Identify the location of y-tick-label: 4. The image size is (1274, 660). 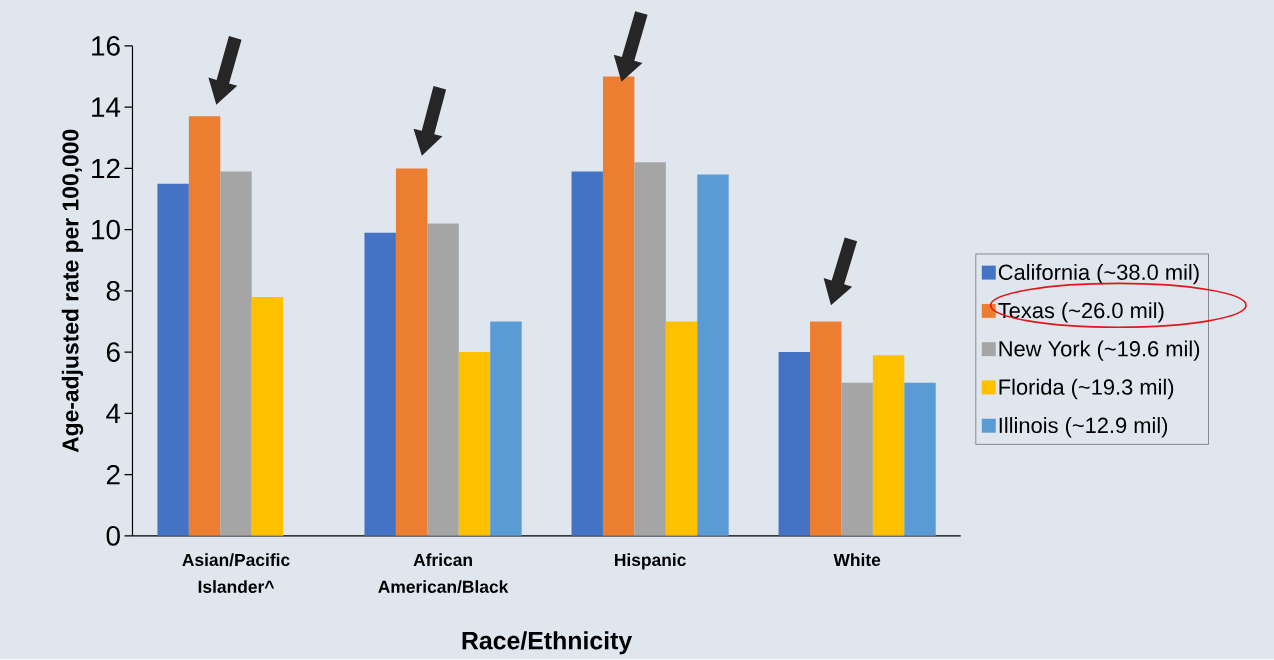
(113, 414).